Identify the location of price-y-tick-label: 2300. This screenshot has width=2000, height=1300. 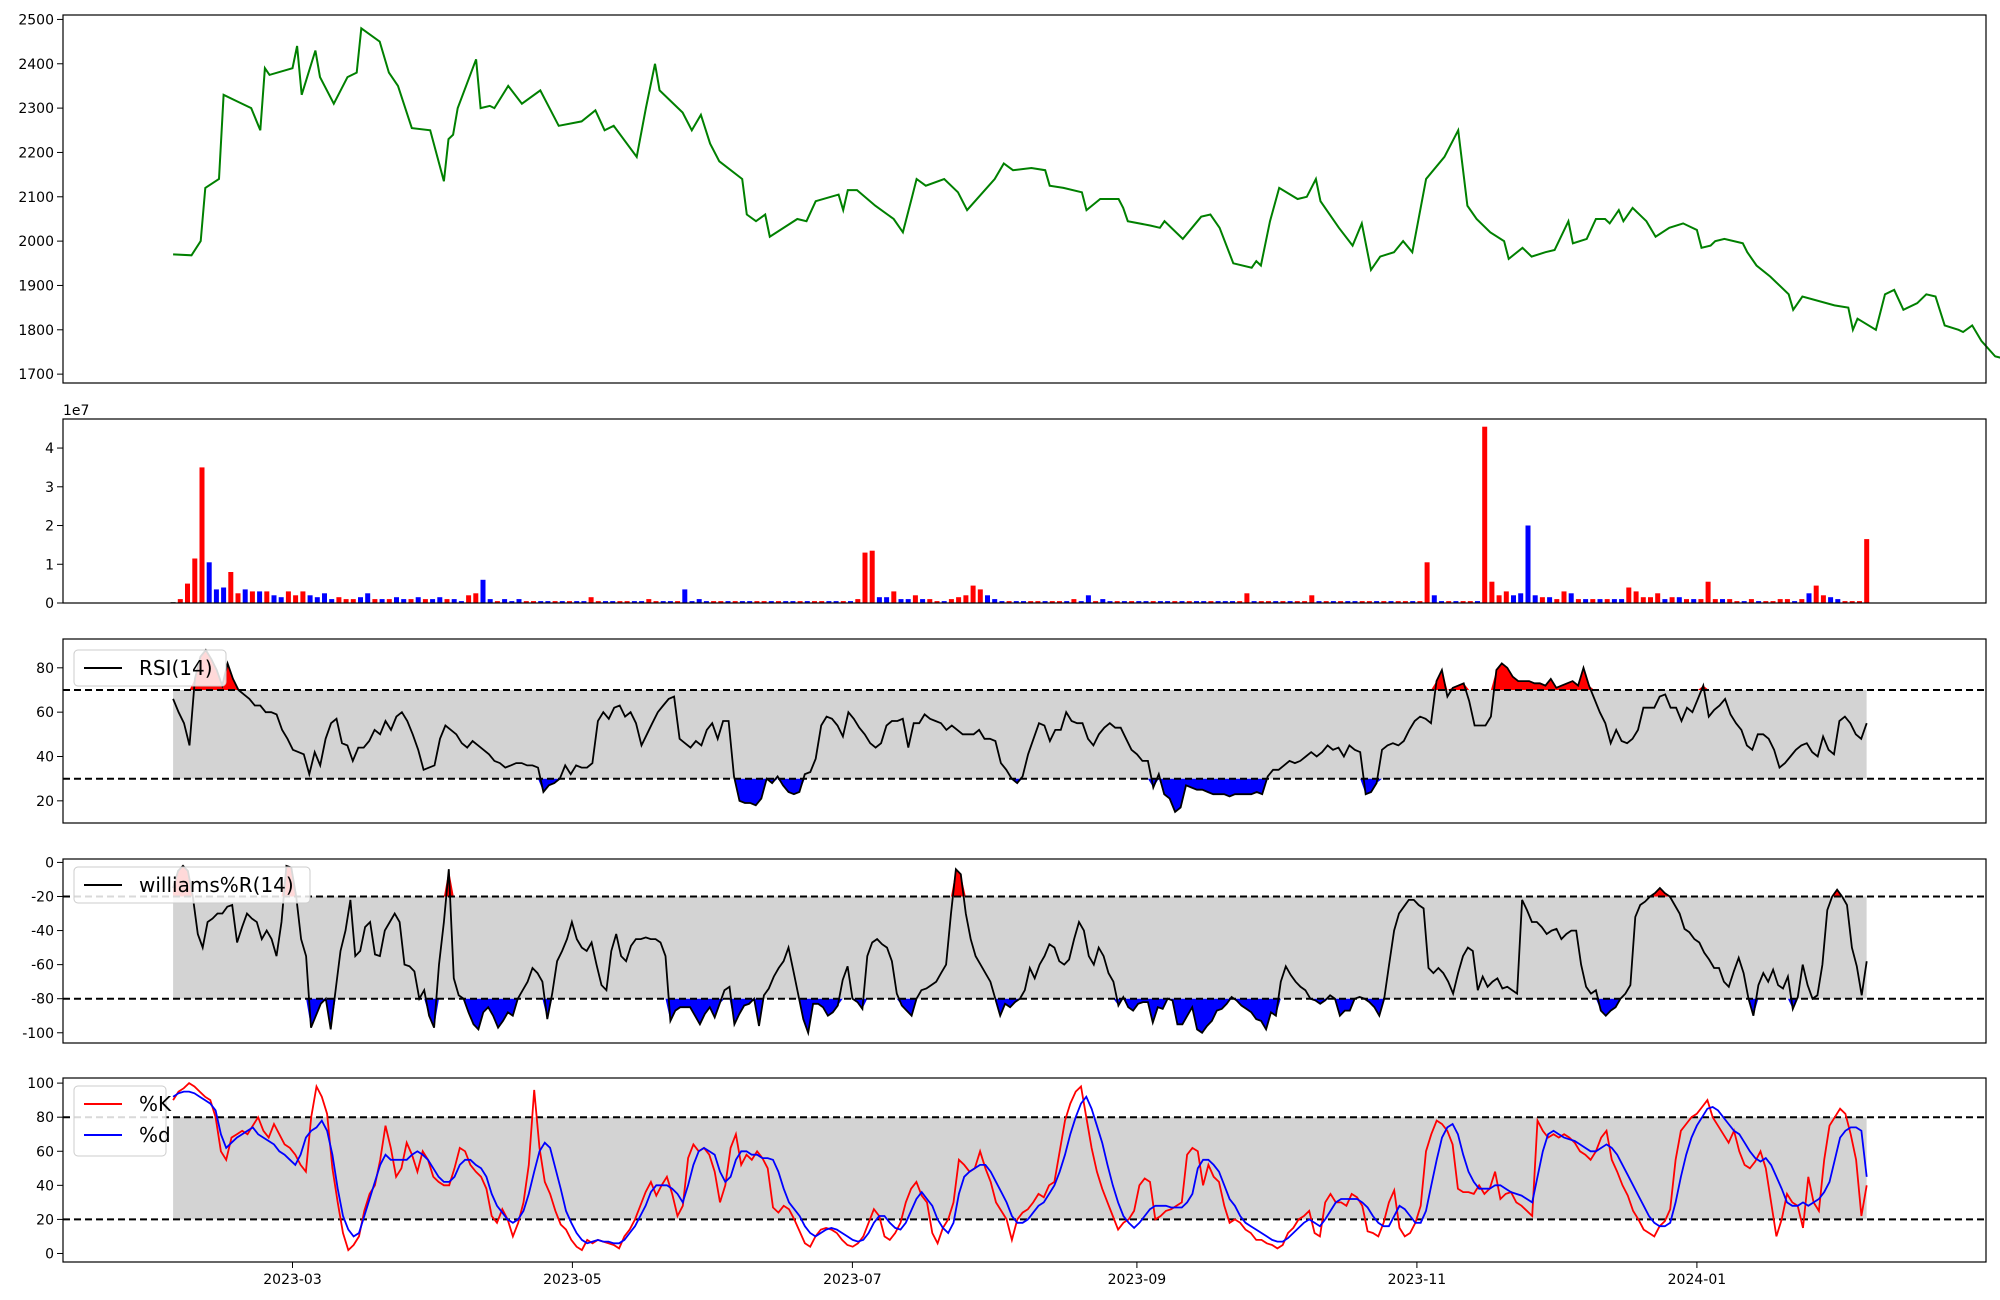
(36, 109).